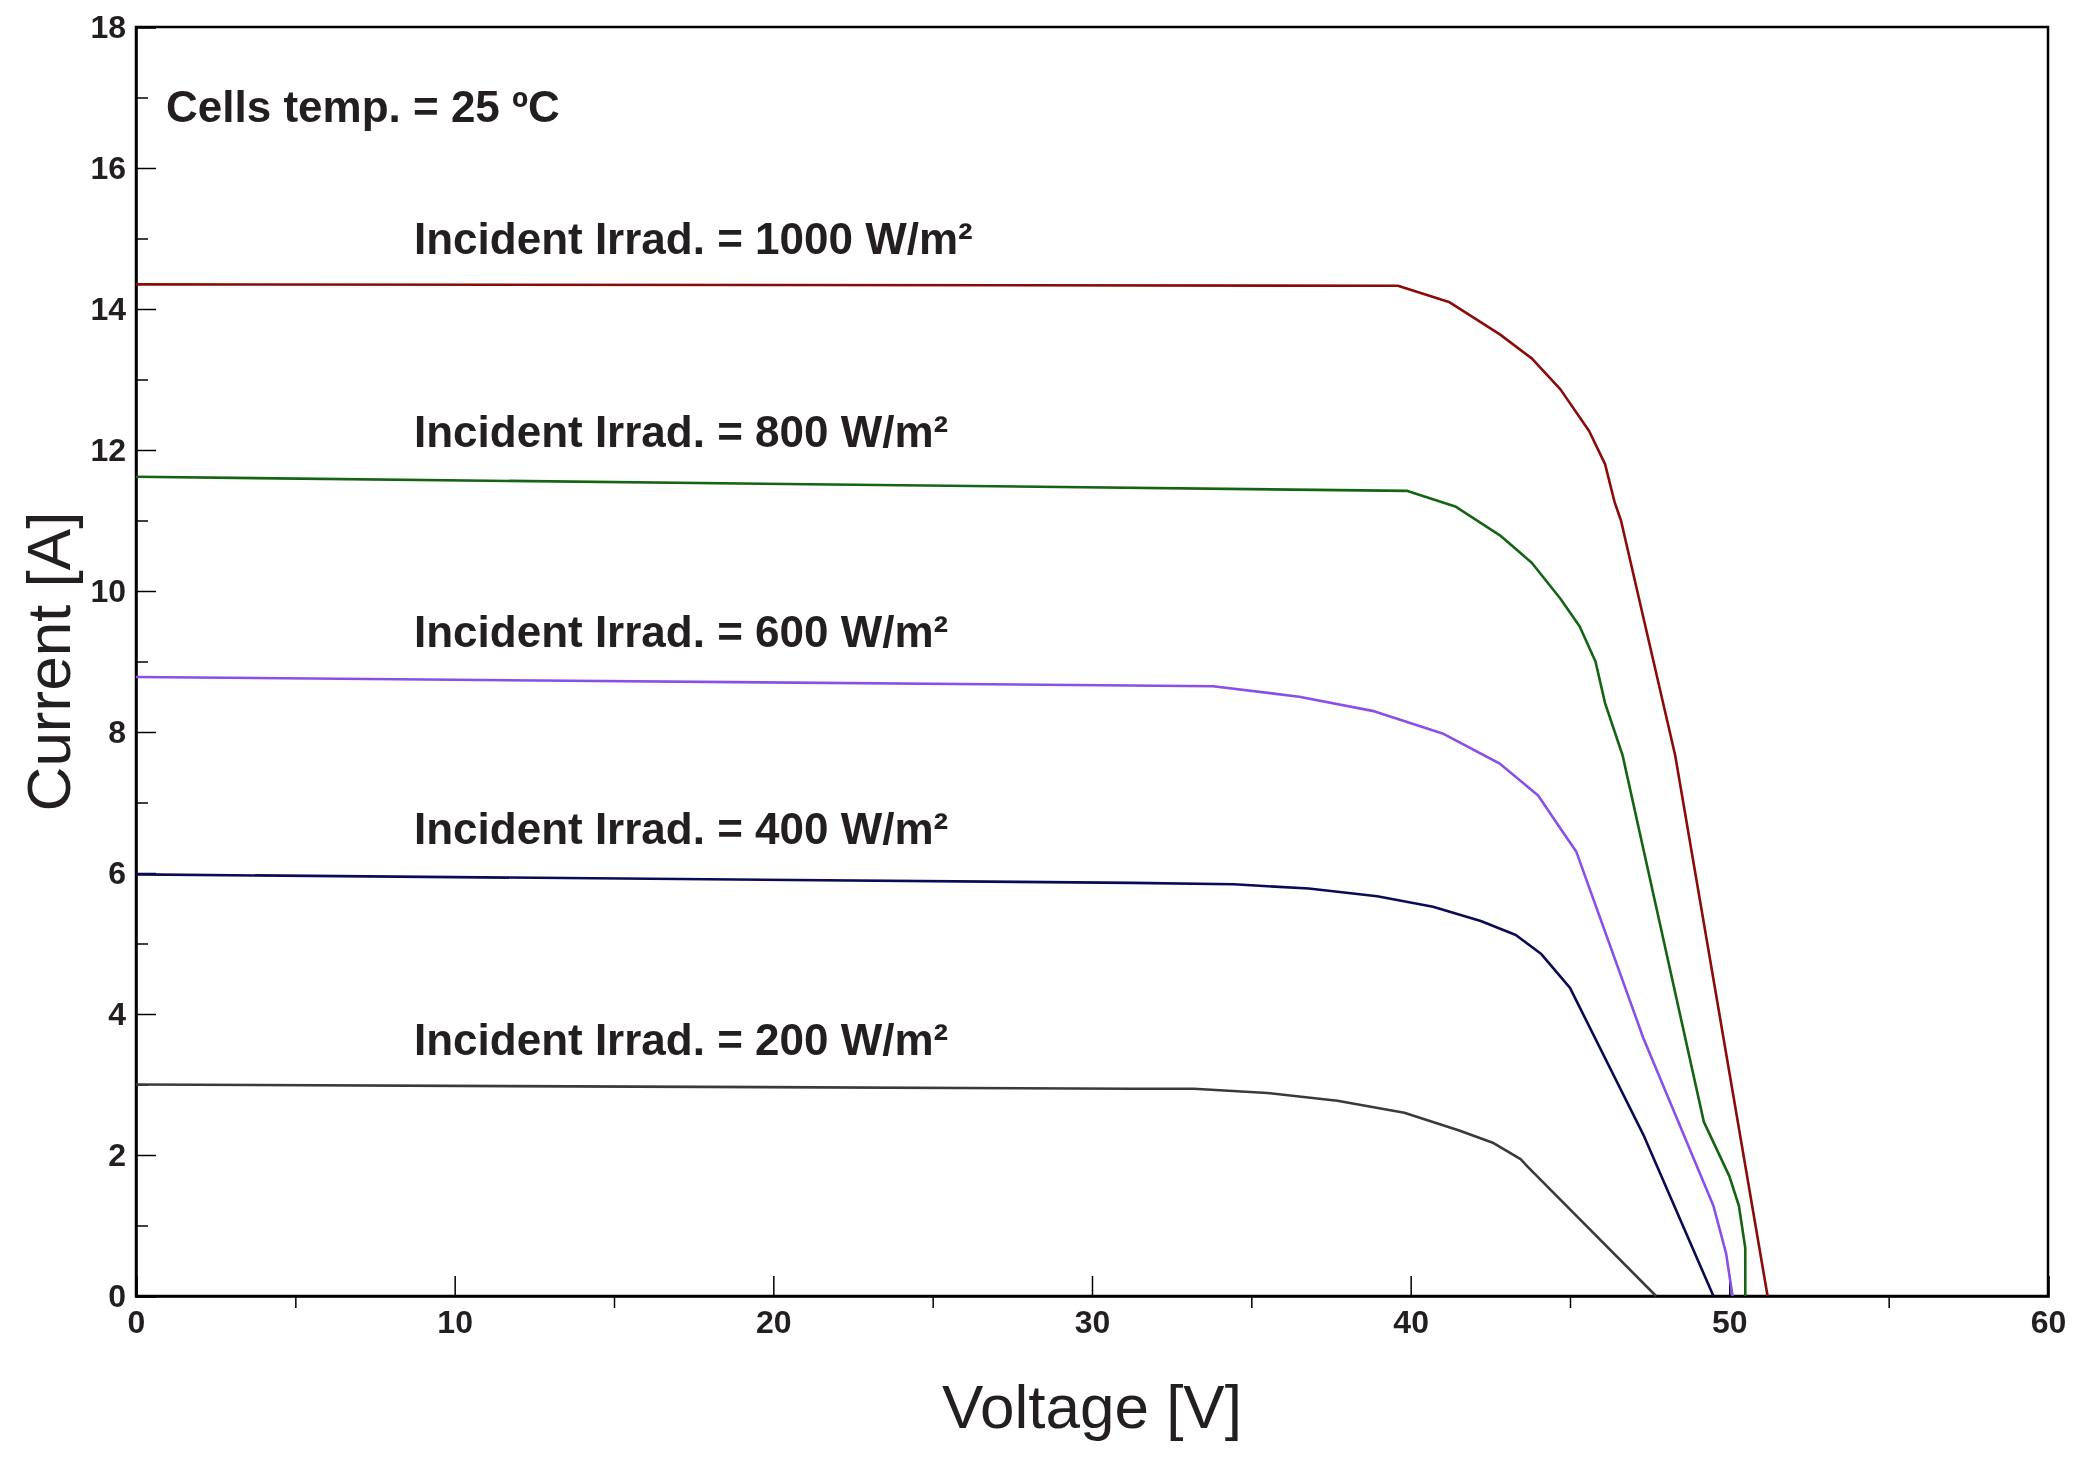  I want to click on series-label: Incident Irrad. = 200 W/m², so click(681, 1039).